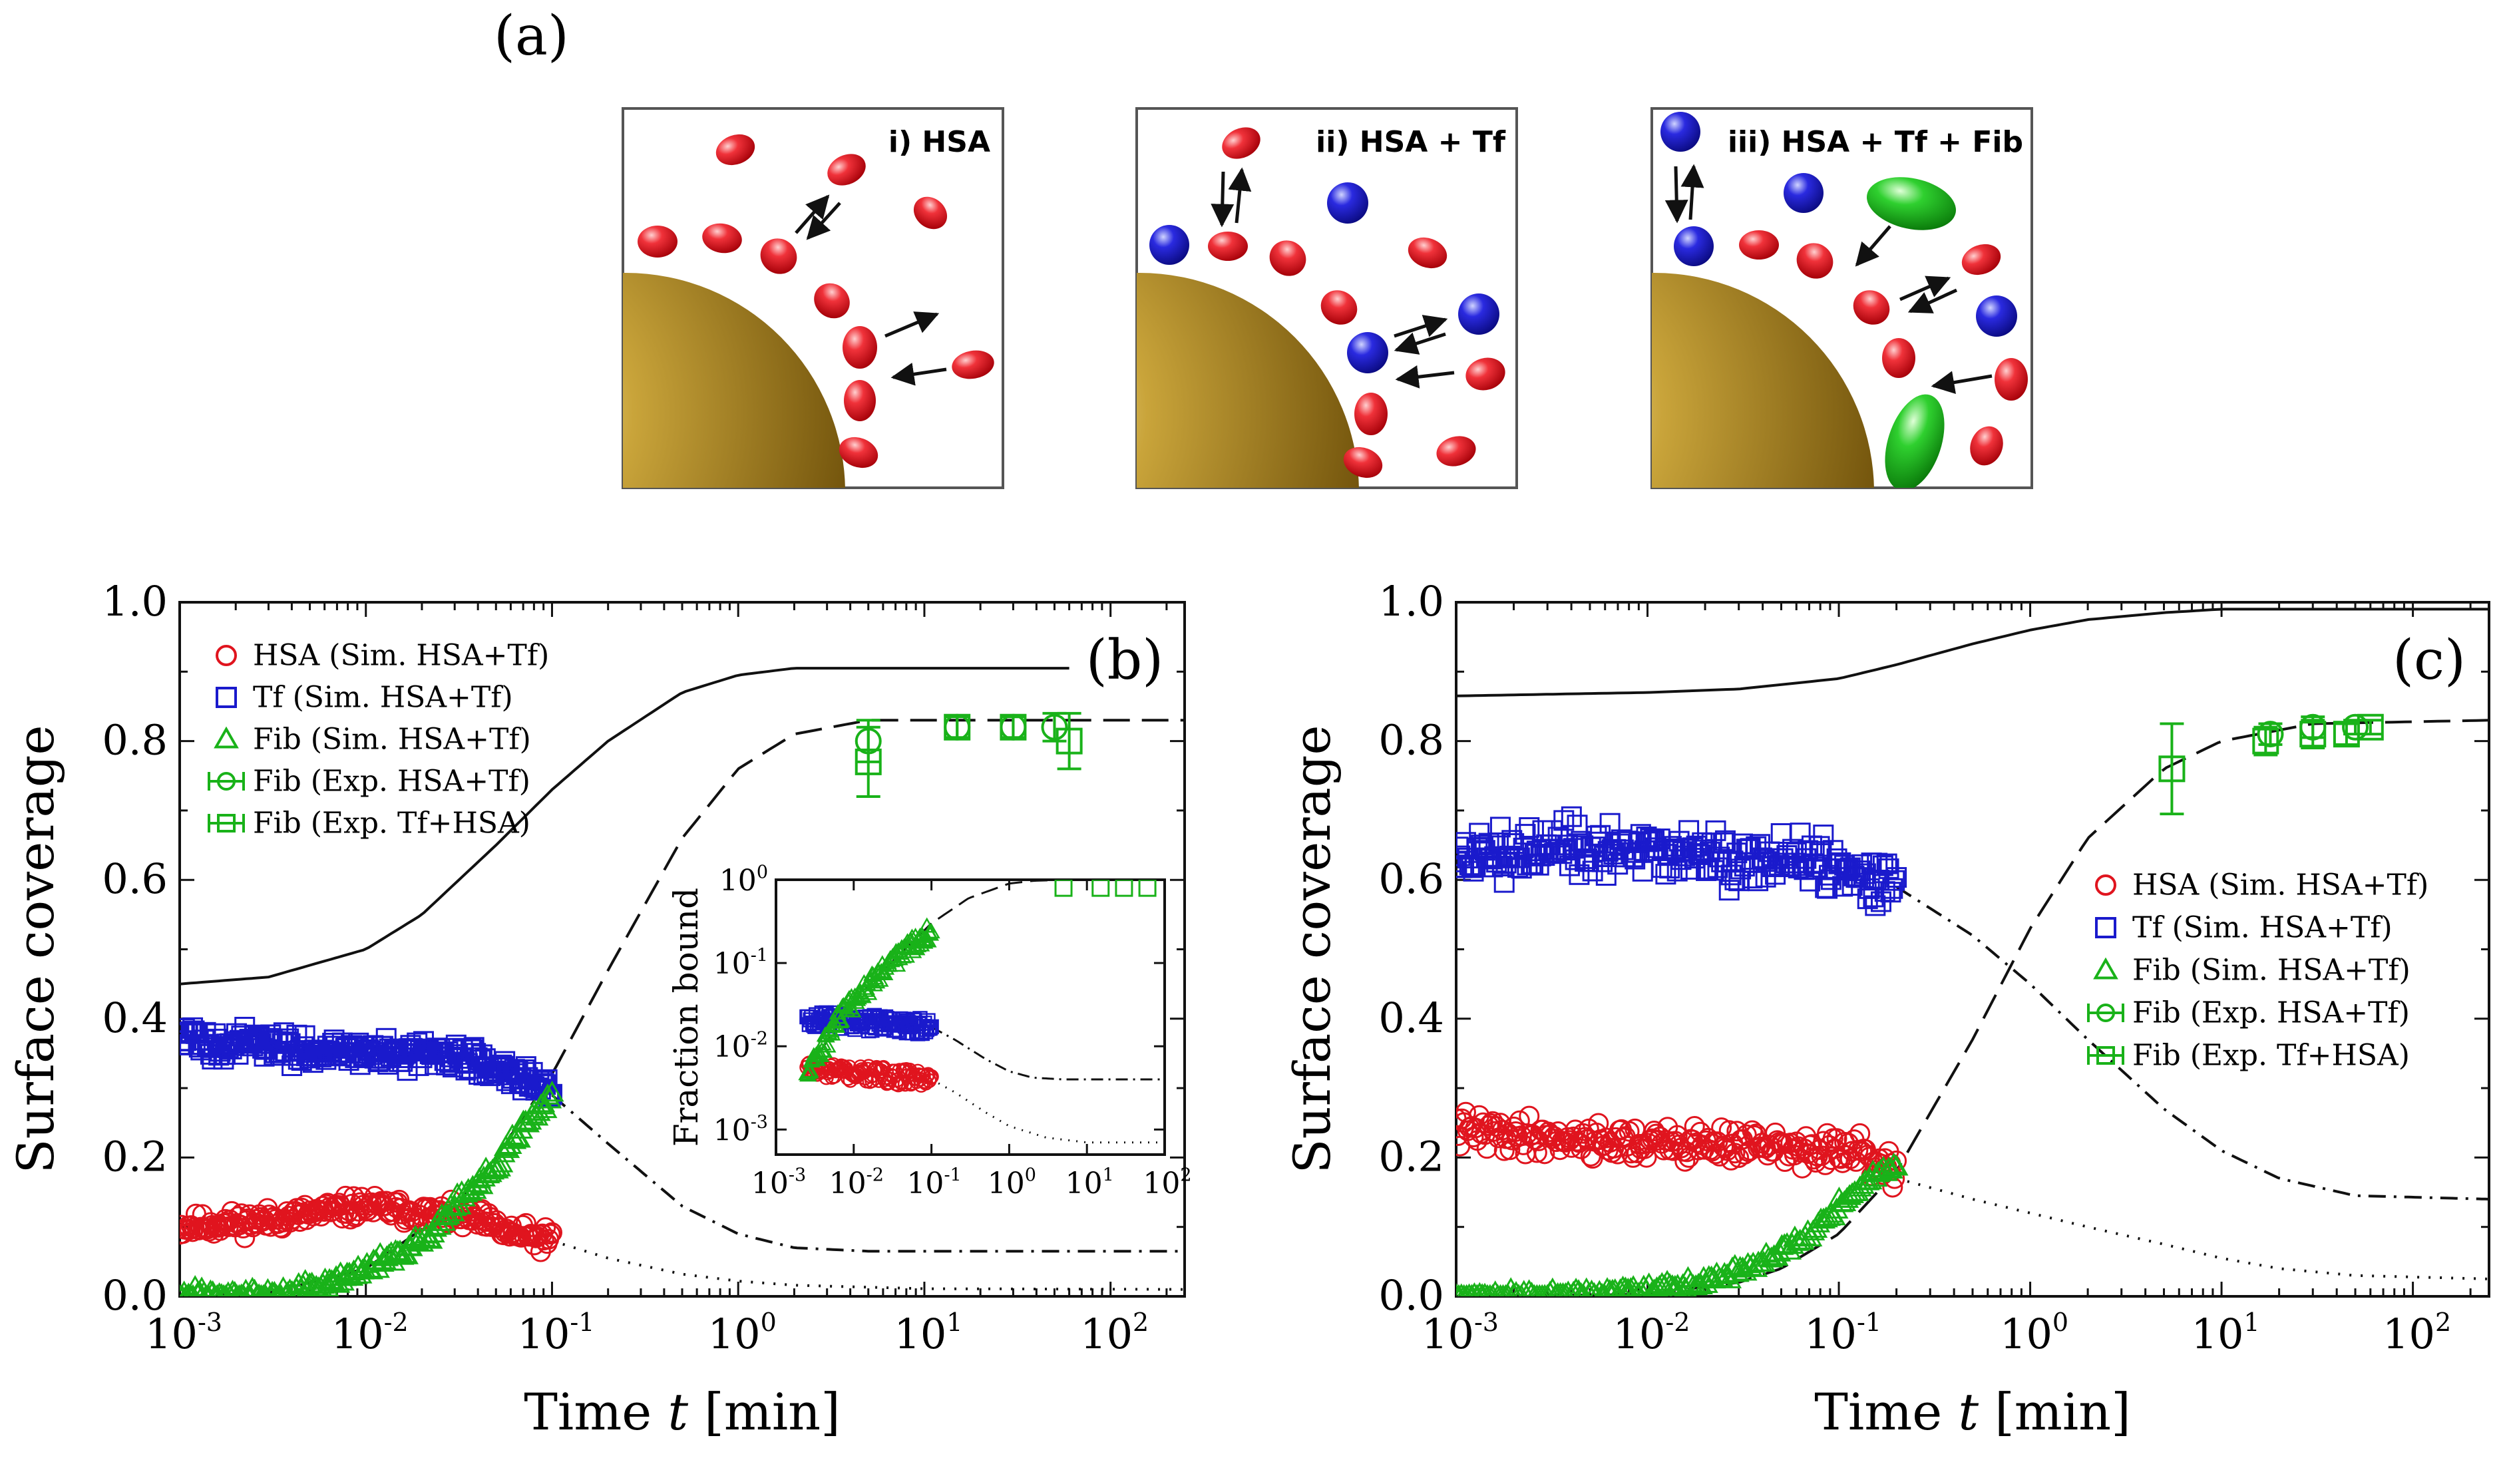 Image resolution: width=2505 pixels, height=1484 pixels. Describe the element at coordinates (778, 1183) in the screenshot. I see `inset-x-tick-label: 10⁻³` at that location.